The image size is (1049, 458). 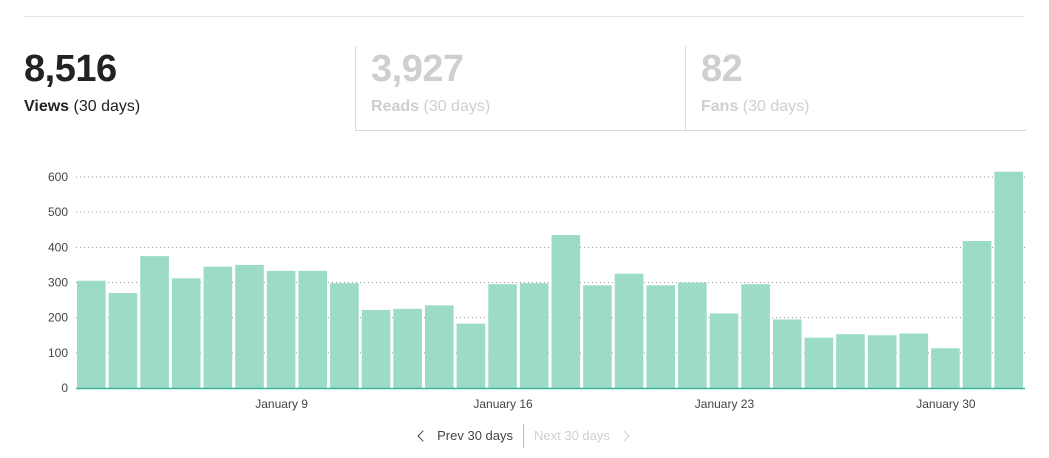 I want to click on y-tick-label: 500, so click(x=58, y=212).